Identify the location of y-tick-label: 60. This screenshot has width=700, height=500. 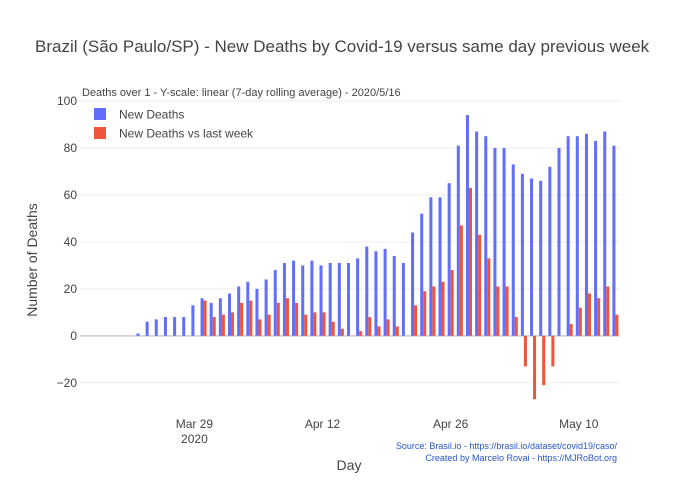
(71, 195).